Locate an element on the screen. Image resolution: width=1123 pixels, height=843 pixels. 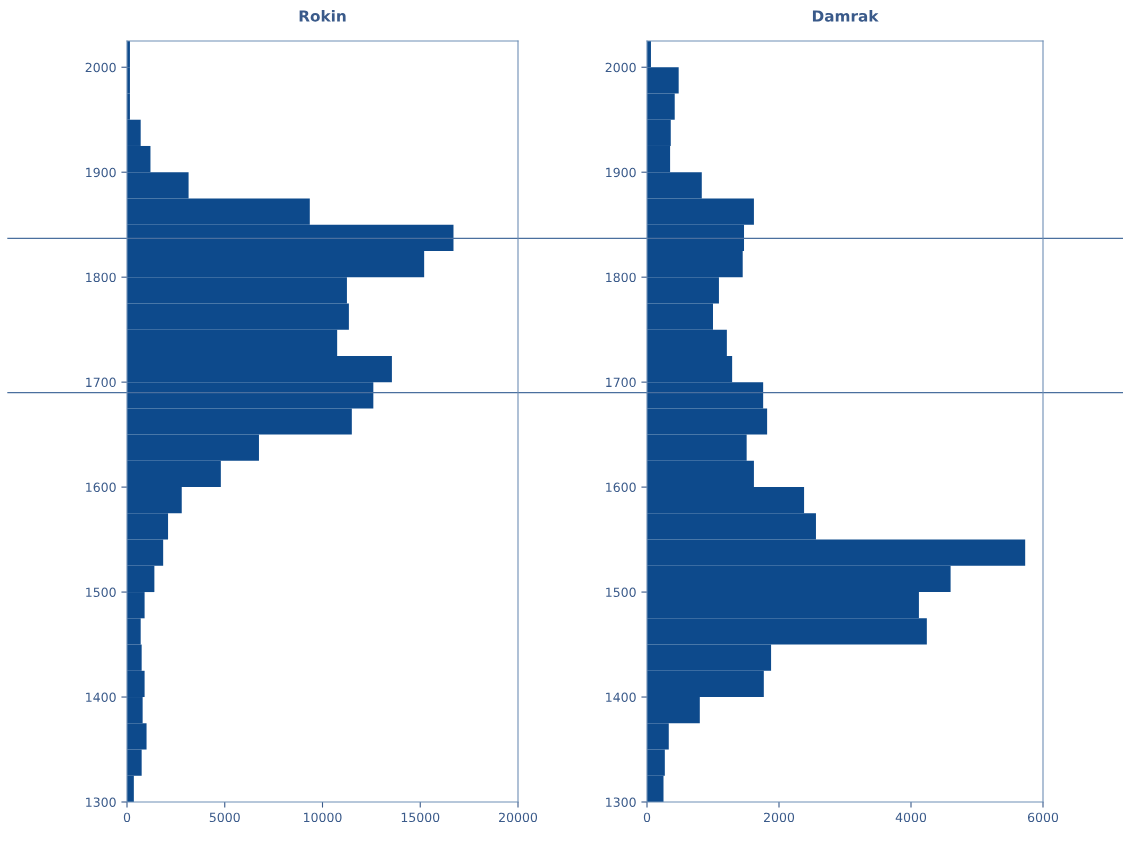
x-tick-label: 5000 is located at coordinates (224, 817).